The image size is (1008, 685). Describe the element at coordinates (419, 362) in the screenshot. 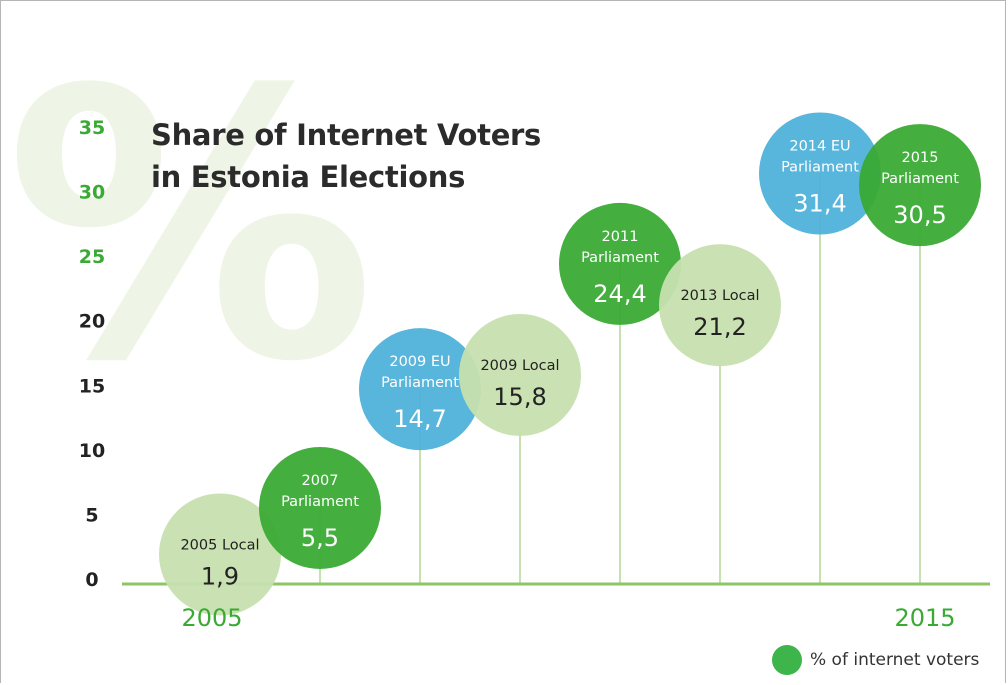

I see `bubble-label: 2009 EU` at that location.